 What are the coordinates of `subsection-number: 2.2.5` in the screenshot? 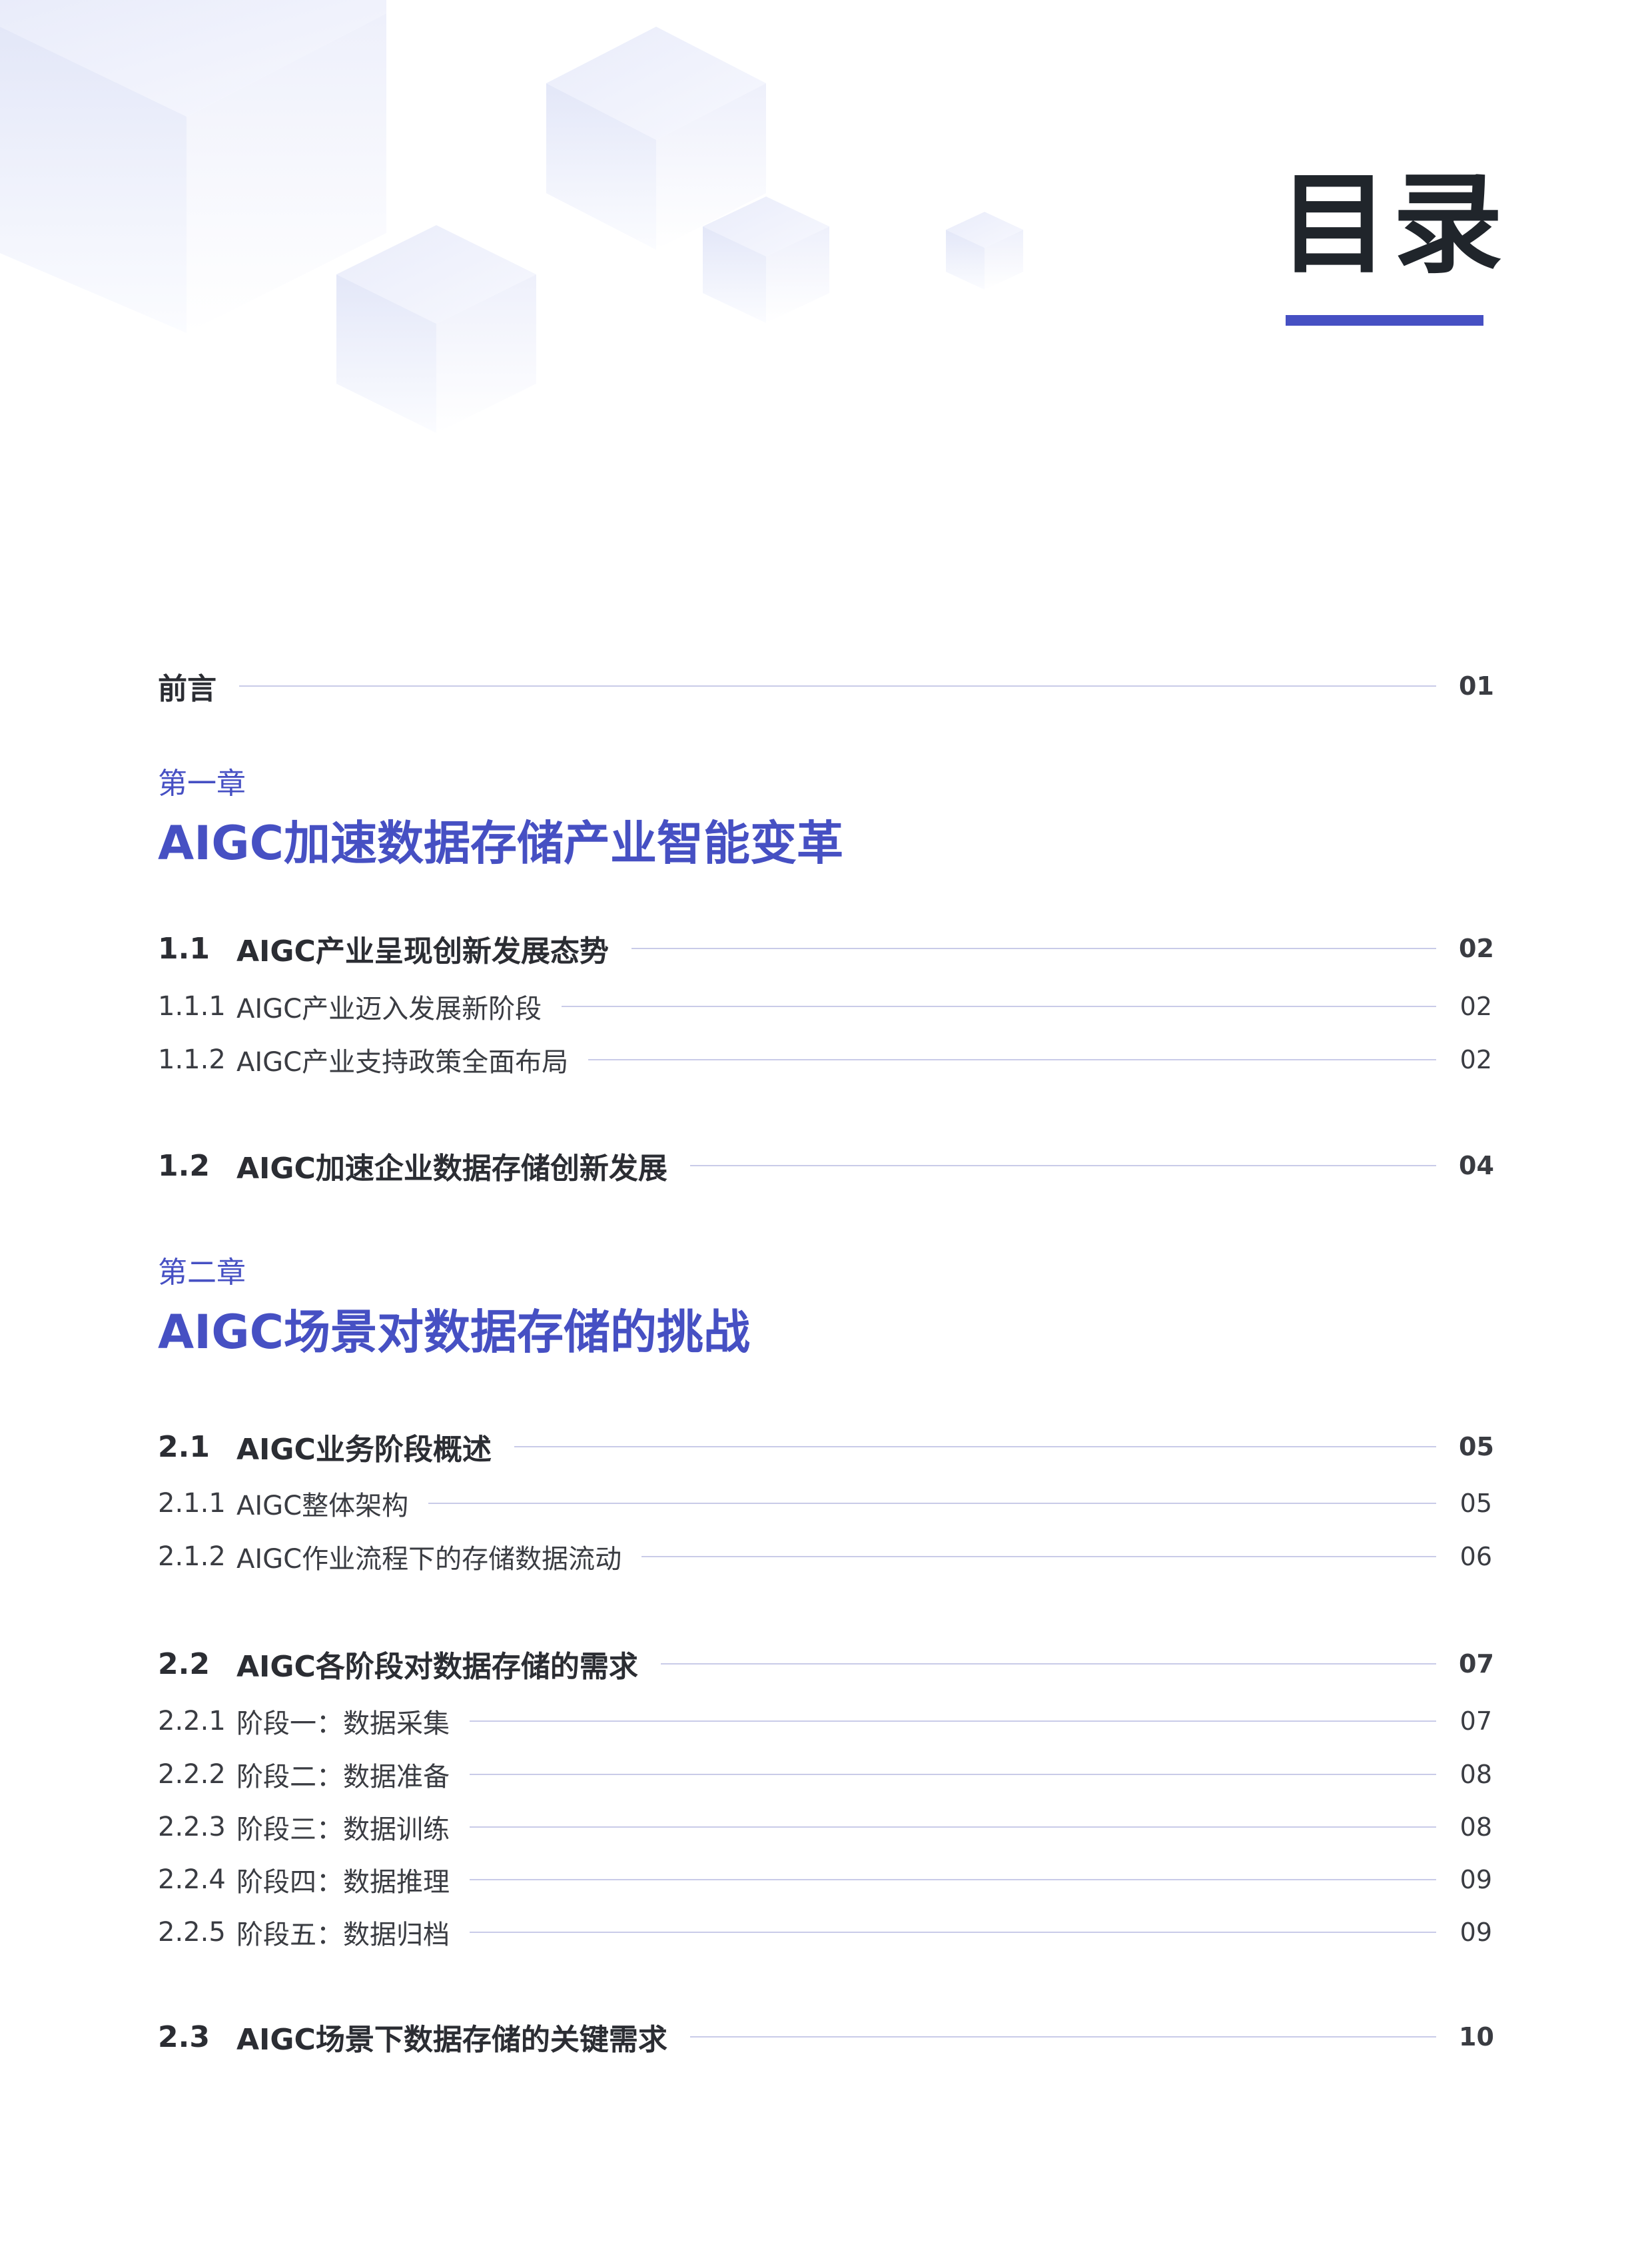 It's located at (192, 1932).